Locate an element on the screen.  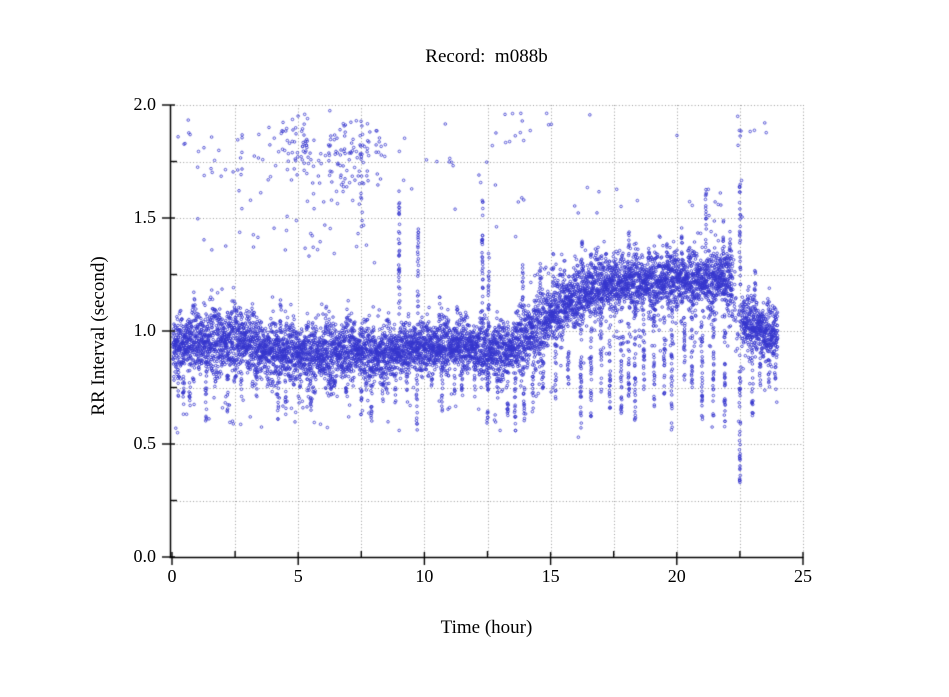
y-tick-label: 1.5 is located at coordinates (145, 217).